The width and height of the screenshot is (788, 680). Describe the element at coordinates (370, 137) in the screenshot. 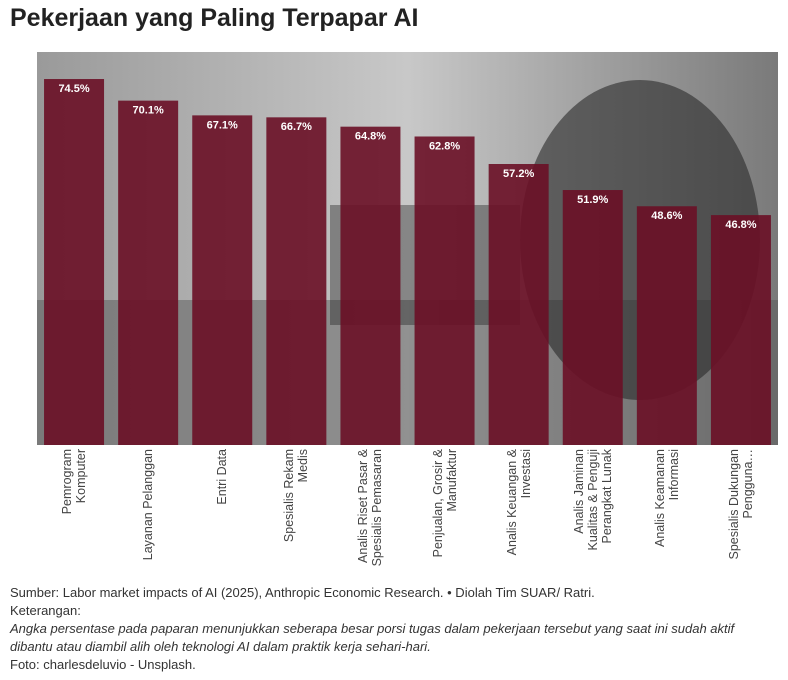

I see `value-label: 64.8%` at that location.